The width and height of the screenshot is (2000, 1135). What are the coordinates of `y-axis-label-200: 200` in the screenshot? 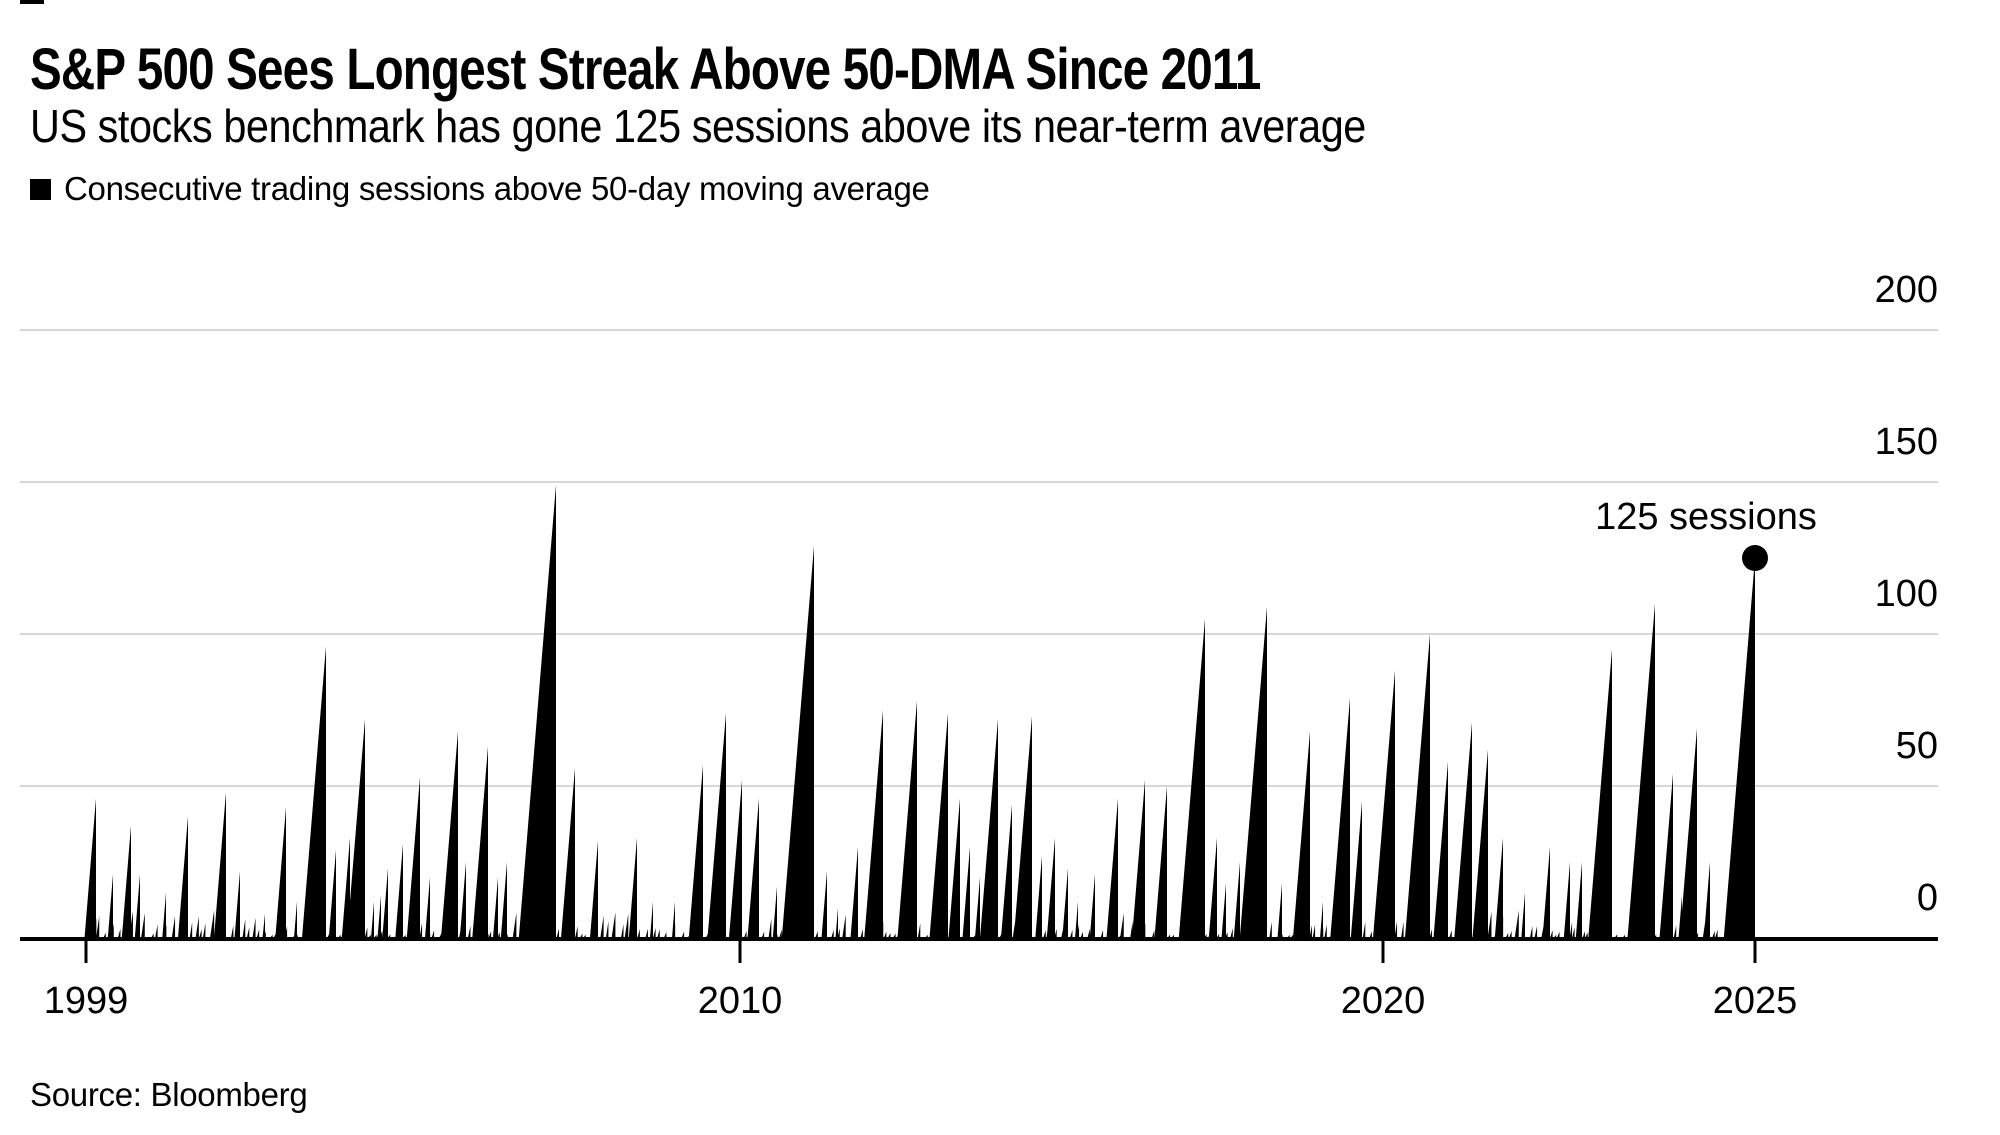 It's located at (1906, 290).